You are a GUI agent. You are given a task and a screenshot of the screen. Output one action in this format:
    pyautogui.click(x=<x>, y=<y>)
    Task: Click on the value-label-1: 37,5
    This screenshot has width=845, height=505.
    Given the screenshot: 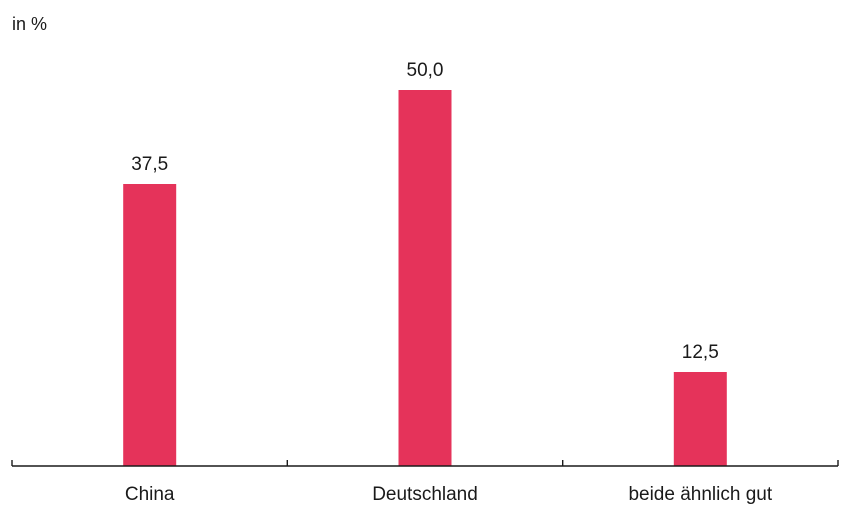 What is the action you would take?
    pyautogui.click(x=149, y=164)
    